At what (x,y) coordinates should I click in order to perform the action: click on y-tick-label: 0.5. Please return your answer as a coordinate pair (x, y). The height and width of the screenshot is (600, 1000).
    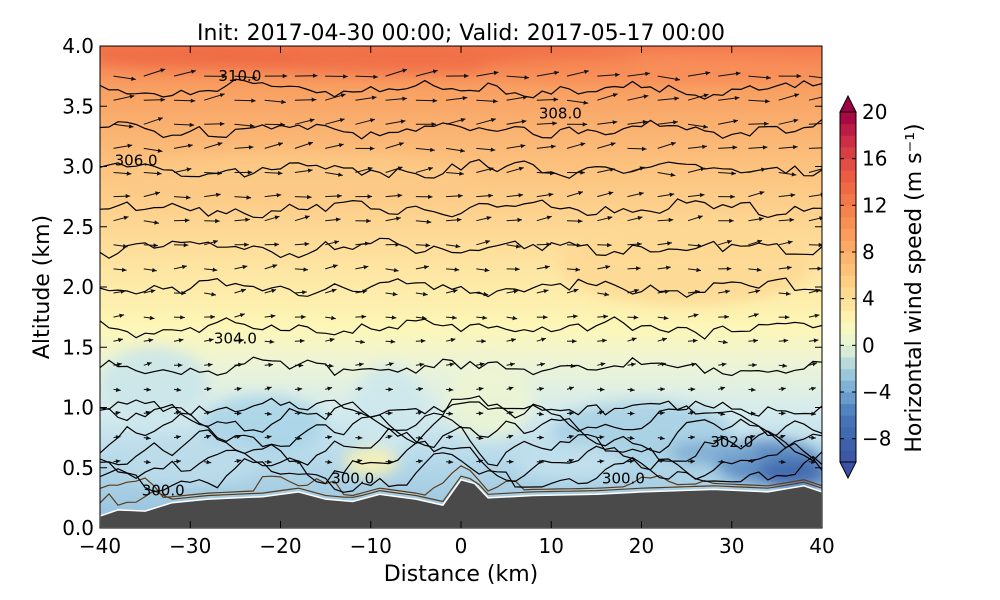
    Looking at the image, I should click on (78, 468).